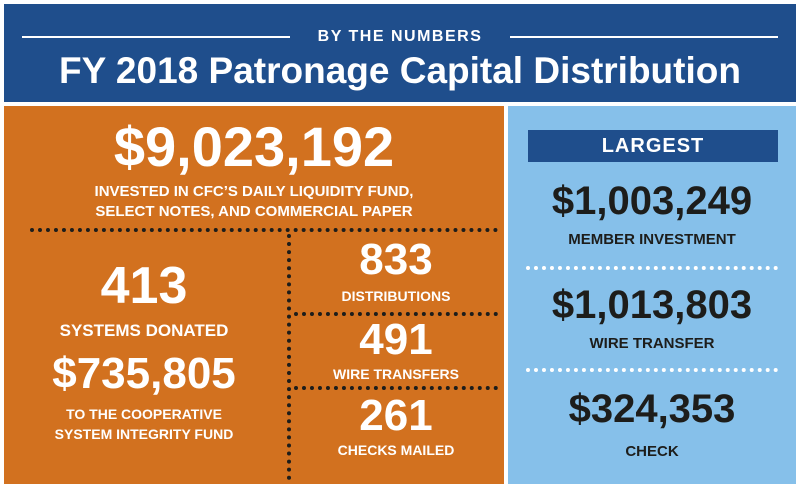  What do you see at coordinates (264, 230) in the screenshot?
I see `divider-dotted-top` at bounding box center [264, 230].